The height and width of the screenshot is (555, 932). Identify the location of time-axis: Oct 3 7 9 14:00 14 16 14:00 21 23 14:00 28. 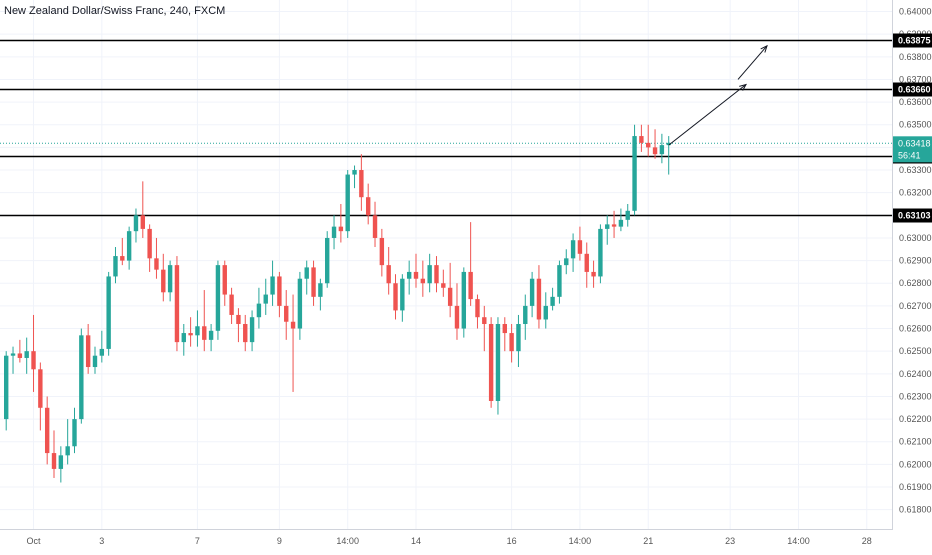
(449, 541).